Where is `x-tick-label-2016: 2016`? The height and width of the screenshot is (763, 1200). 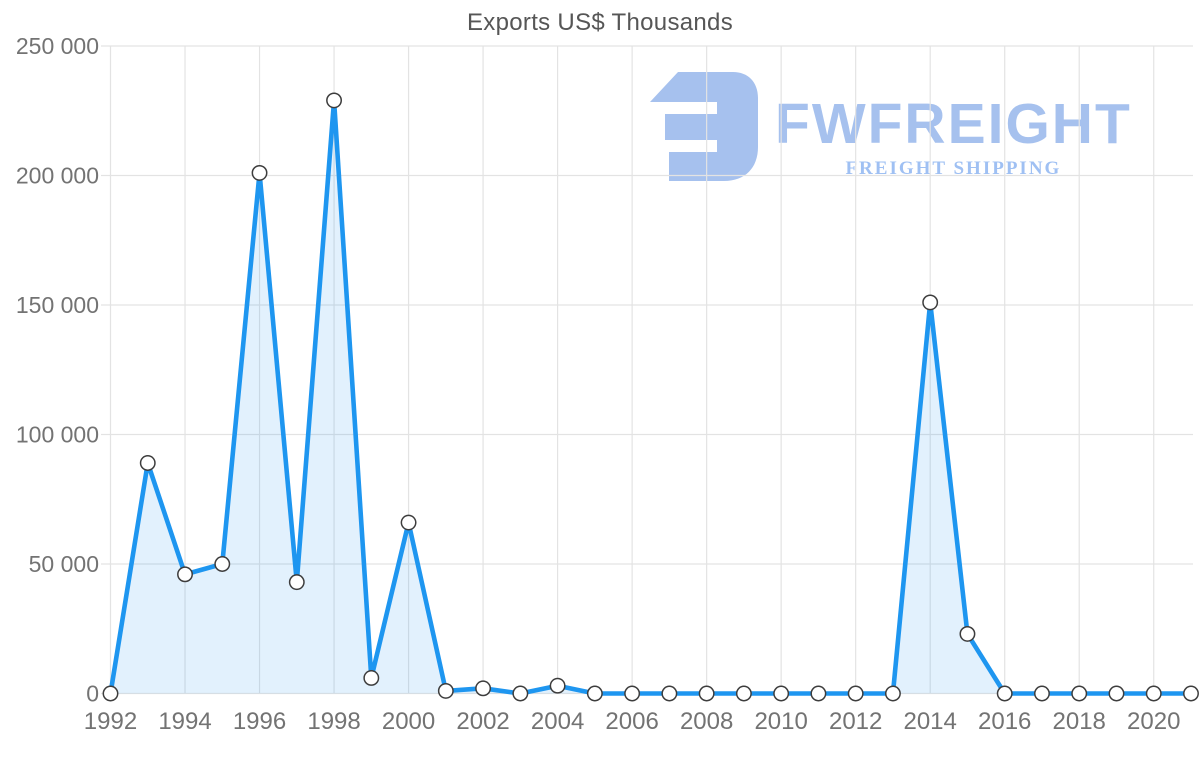 x-tick-label-2016: 2016 is located at coordinates (1004, 721).